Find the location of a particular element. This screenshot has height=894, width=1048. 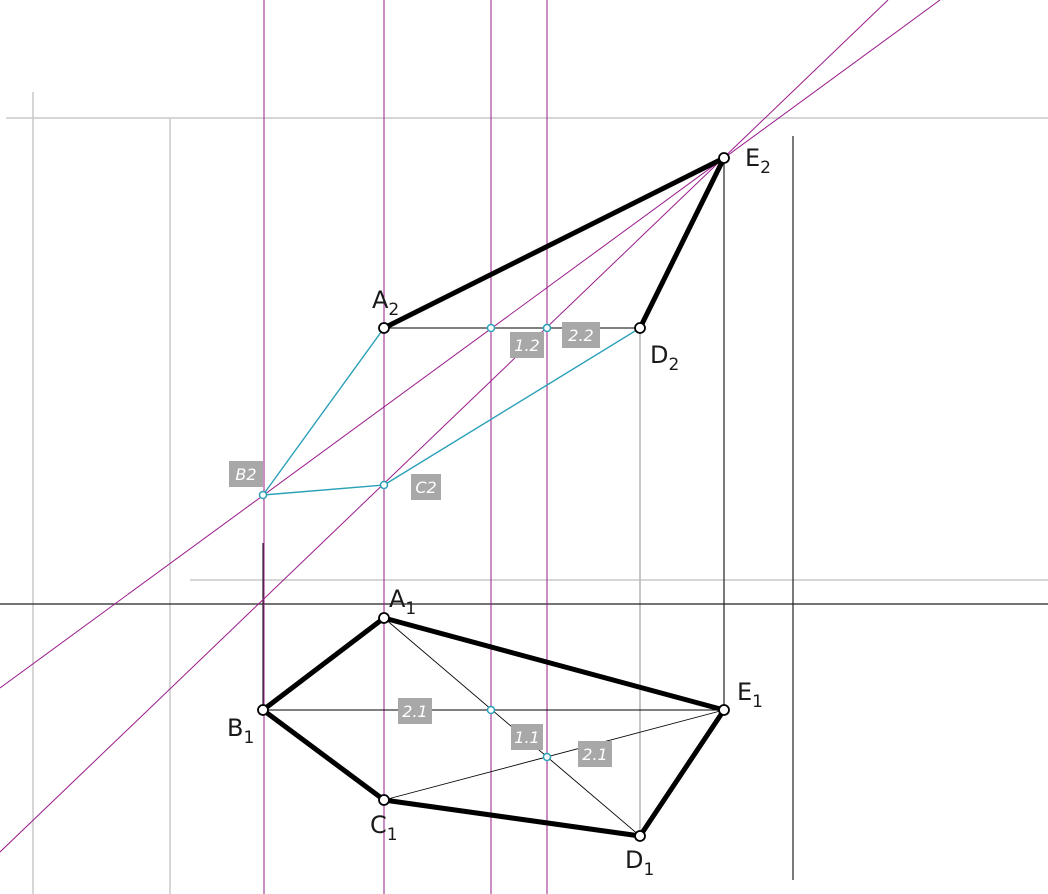

label-e2: E2 is located at coordinates (758, 161).